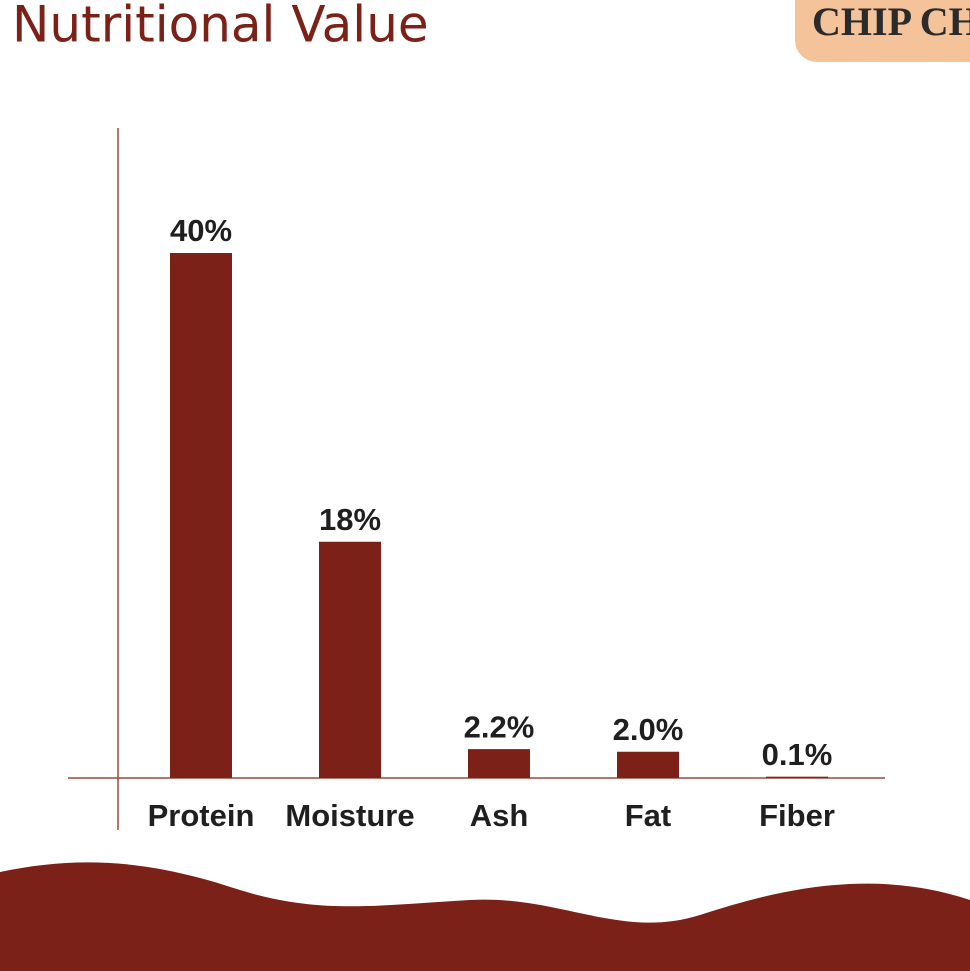 The height and width of the screenshot is (971, 970). What do you see at coordinates (648, 815) in the screenshot?
I see `x-tick-label: Fat` at bounding box center [648, 815].